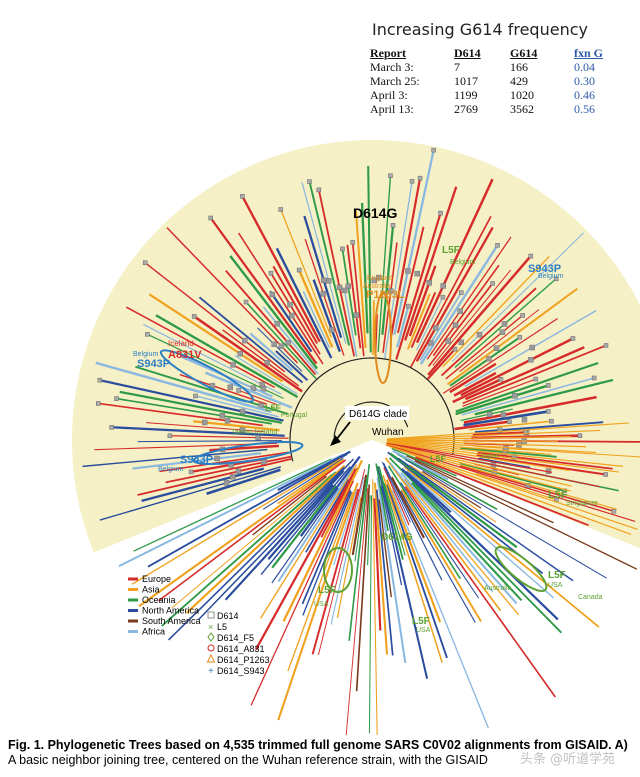  What do you see at coordinates (376, 286) in the screenshot?
I see `tree-annotation-label: Australia` at bounding box center [376, 286].